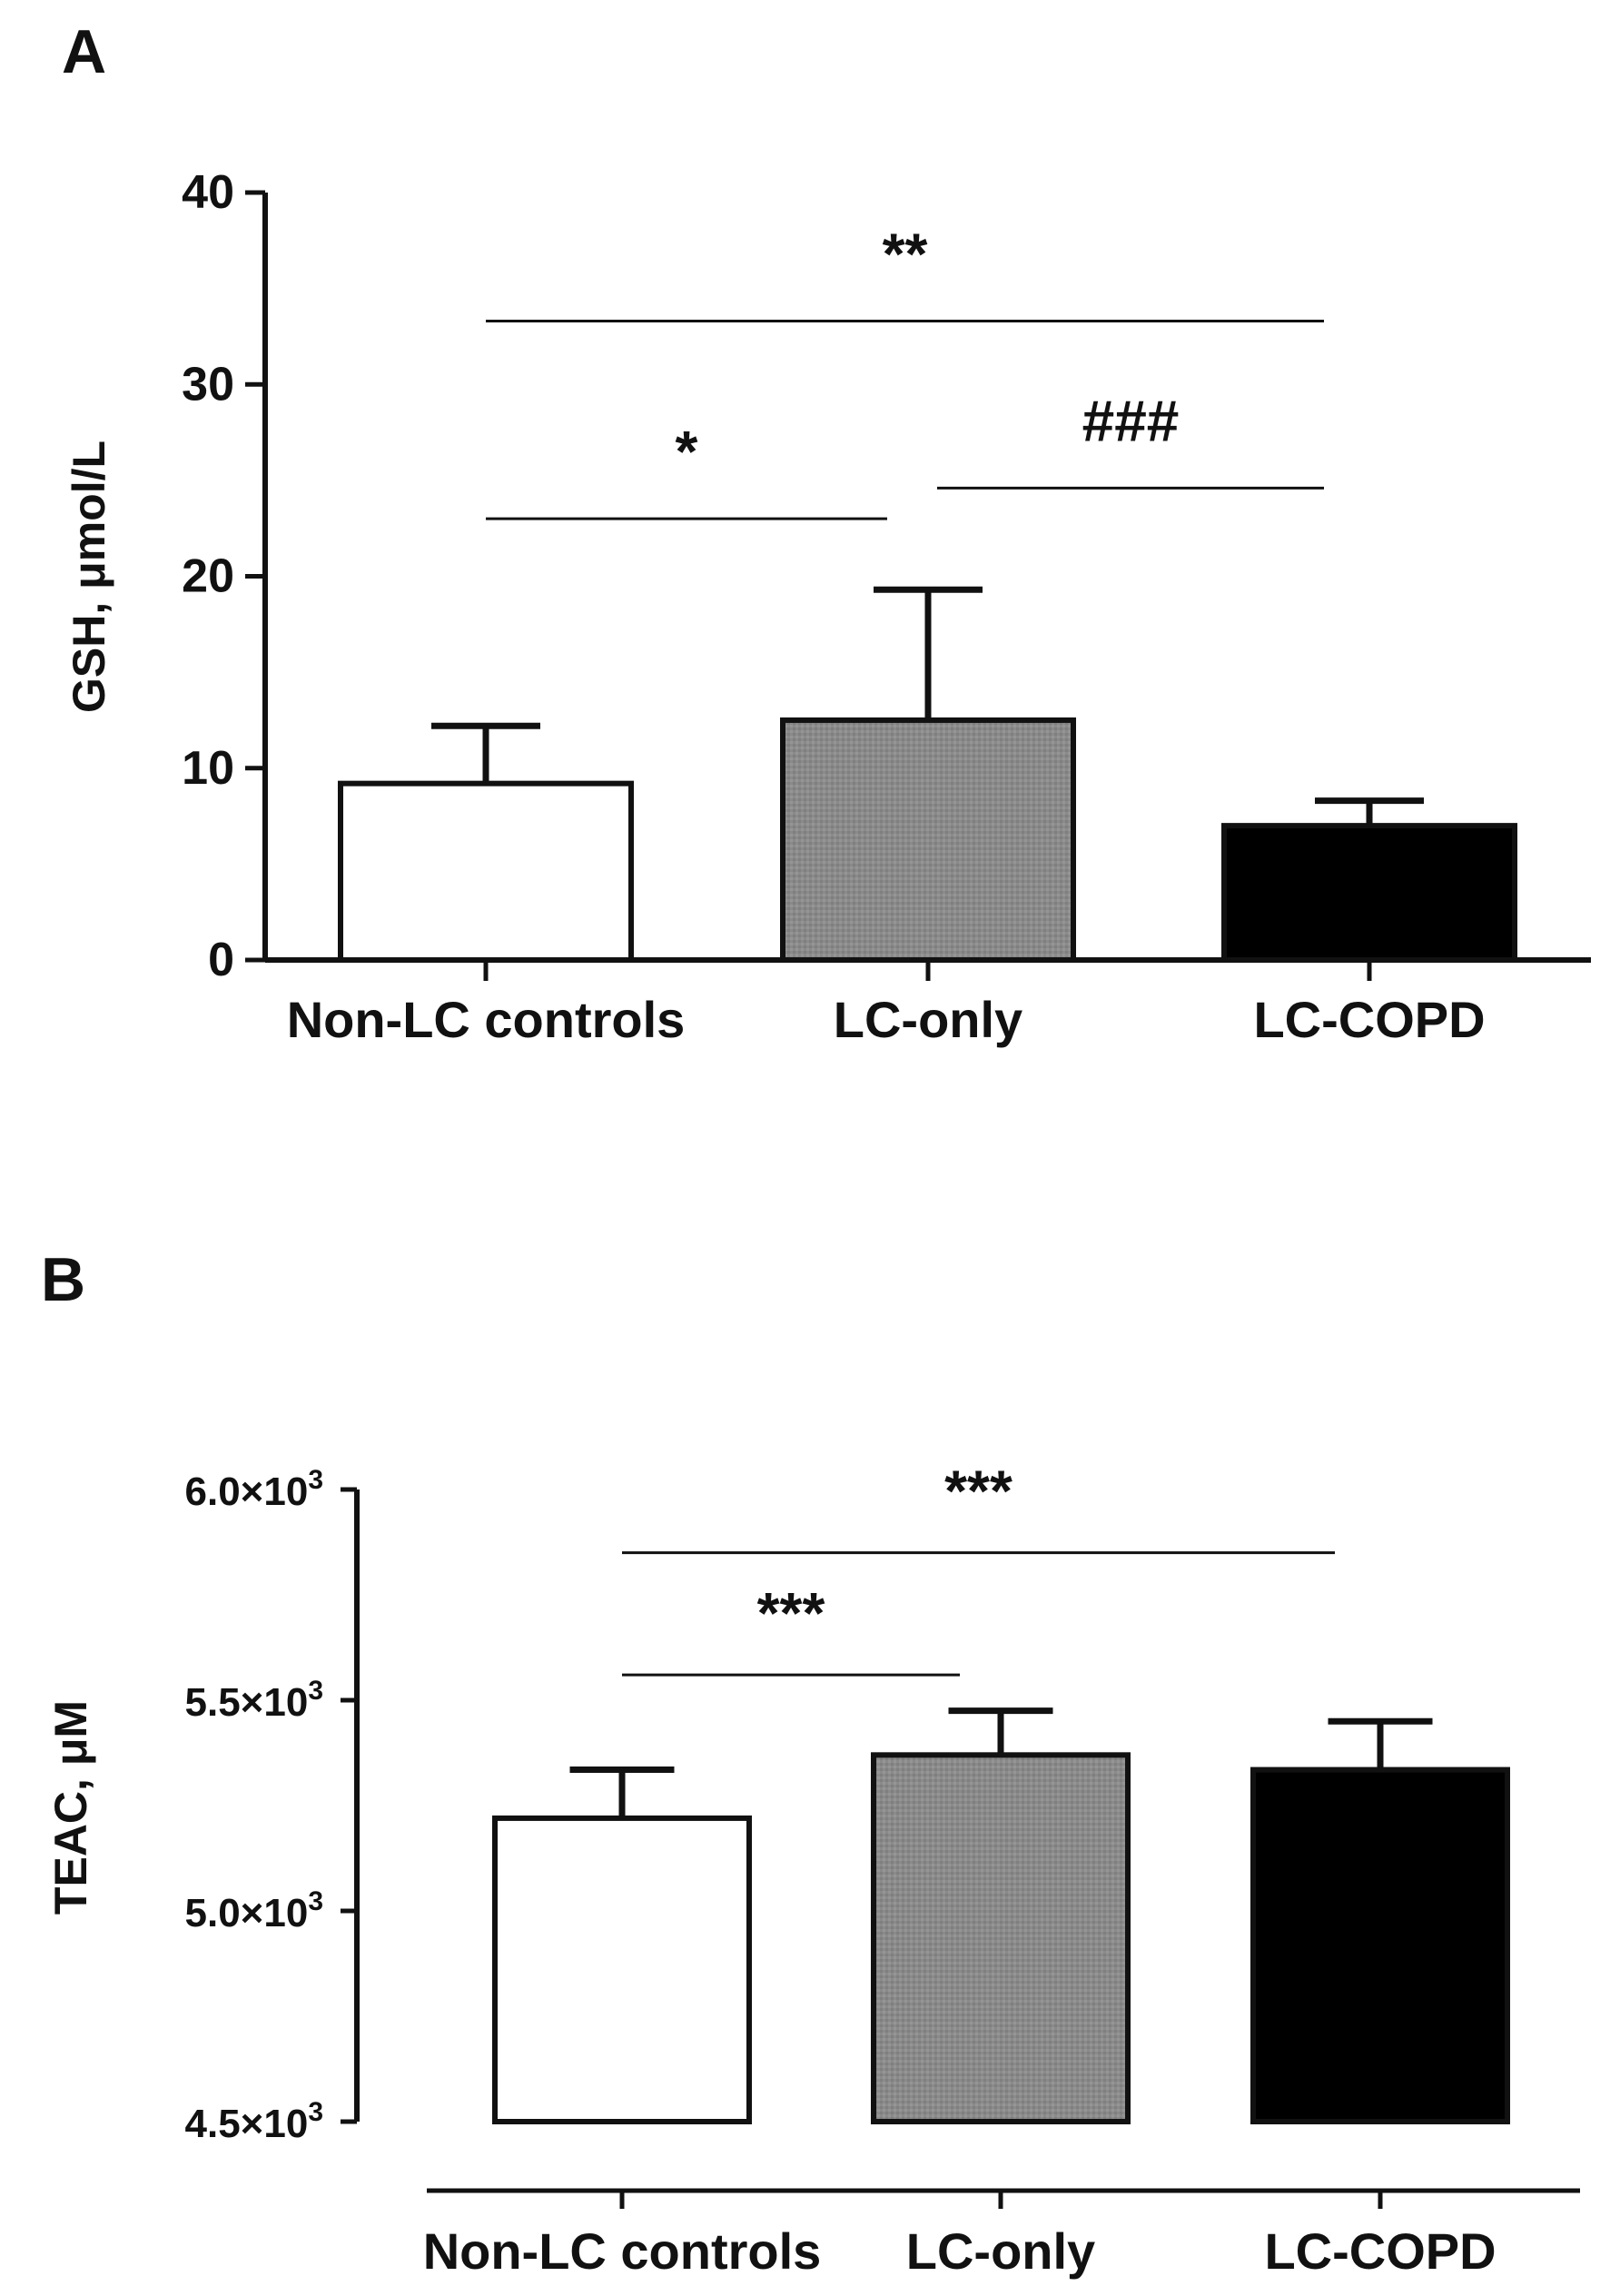  Describe the element at coordinates (70, 1807) in the screenshot. I see `panel-b-y-axis-title: TEAC, μM` at that location.